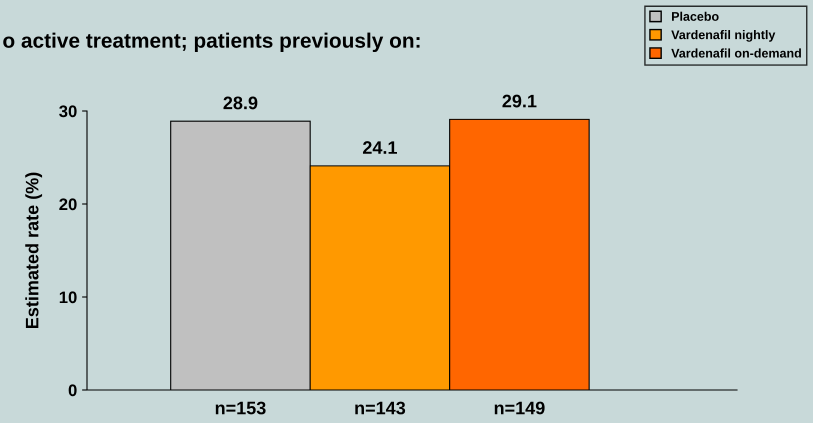 The height and width of the screenshot is (423, 813). What do you see at coordinates (519, 408) in the screenshot?
I see `x-tick-label: n=149` at bounding box center [519, 408].